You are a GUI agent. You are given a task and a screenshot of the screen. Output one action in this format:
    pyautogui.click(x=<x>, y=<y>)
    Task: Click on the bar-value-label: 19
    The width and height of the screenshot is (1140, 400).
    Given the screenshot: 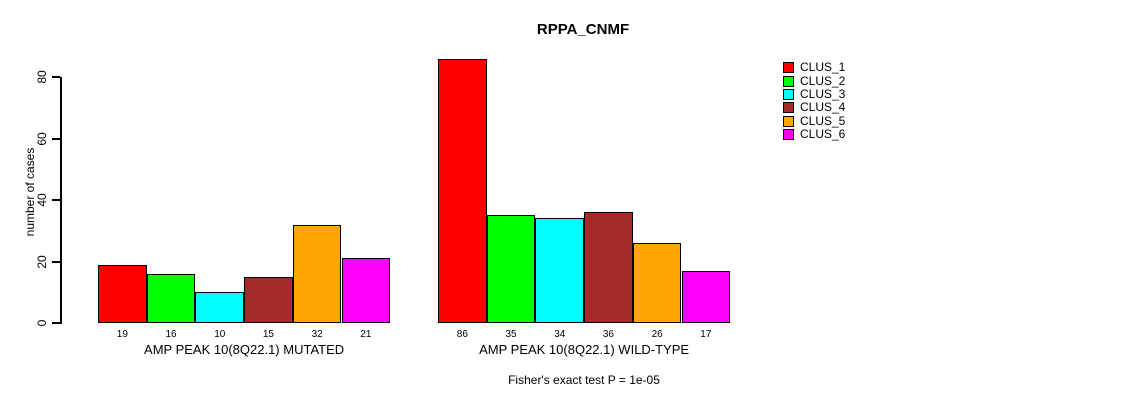 What is the action you would take?
    pyautogui.click(x=122, y=334)
    